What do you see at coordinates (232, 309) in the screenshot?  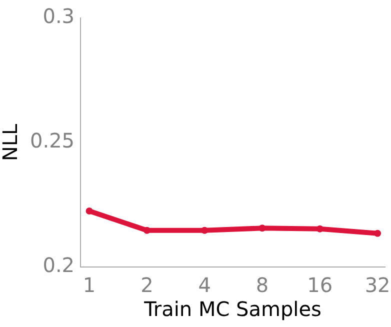 I see `x-axis-title: Train MC Samples` at bounding box center [232, 309].